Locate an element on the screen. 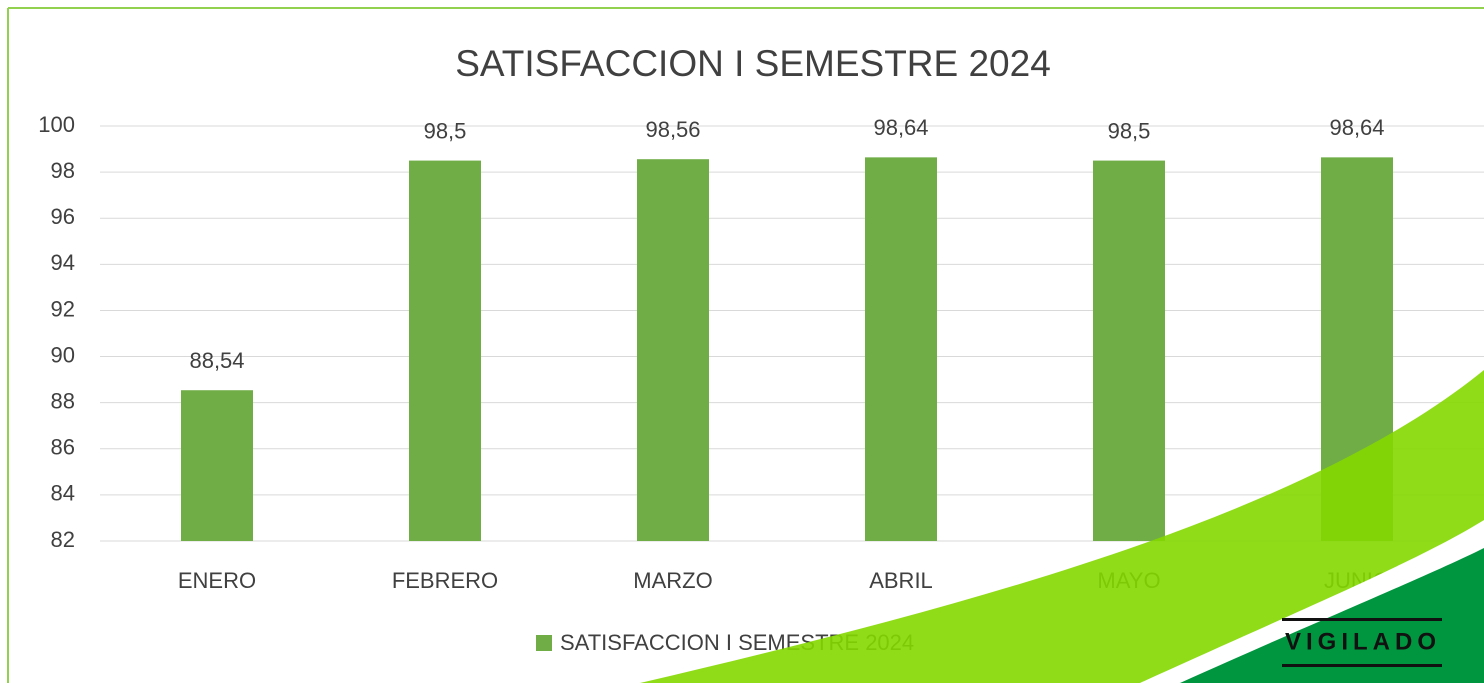 The image size is (1484, 683). y-tick-label: 100 is located at coordinates (56, 124).